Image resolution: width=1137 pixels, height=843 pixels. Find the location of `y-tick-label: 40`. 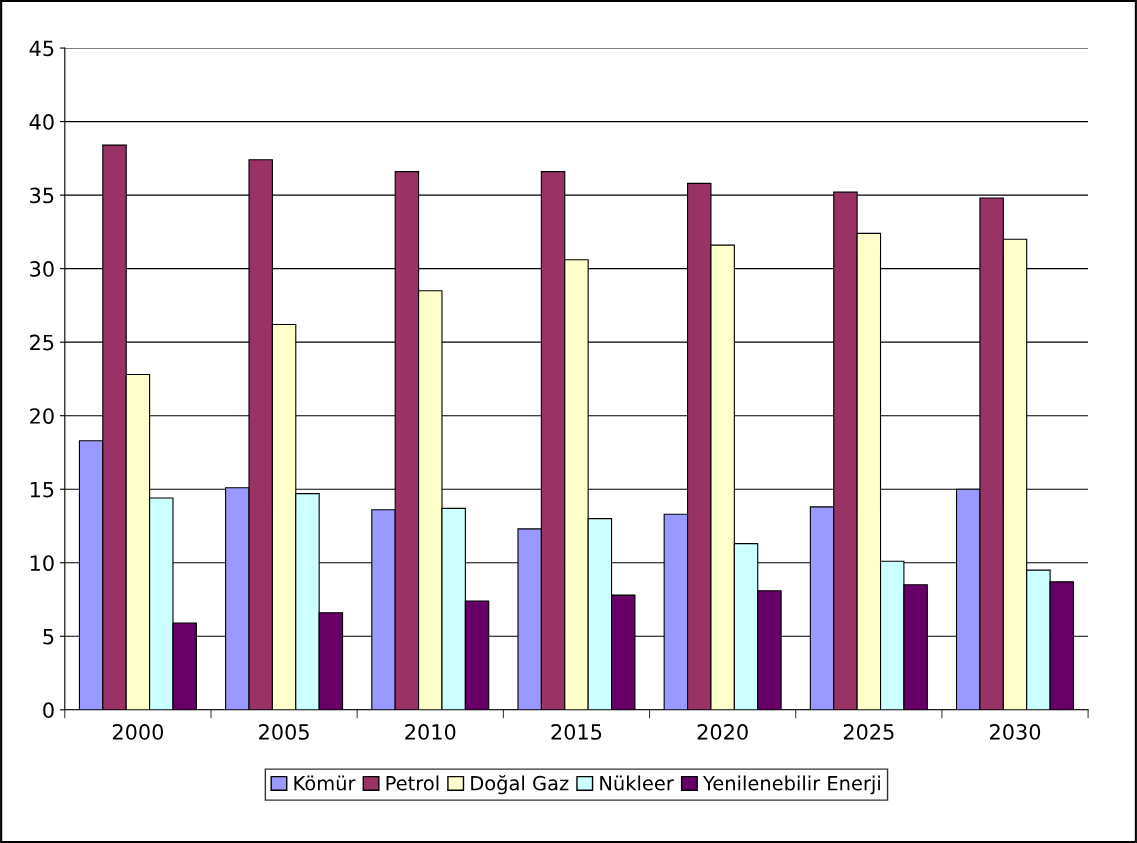

y-tick-label: 40 is located at coordinates (41, 122).